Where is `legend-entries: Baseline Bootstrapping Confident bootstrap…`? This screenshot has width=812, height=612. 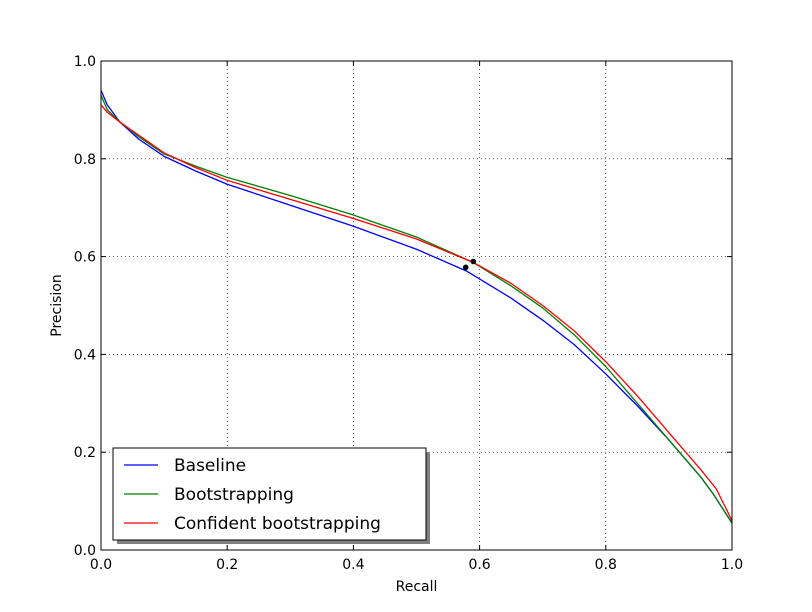
legend-entries: Baseline Bootstrapping Confident bootstrap… is located at coordinates (252, 495).